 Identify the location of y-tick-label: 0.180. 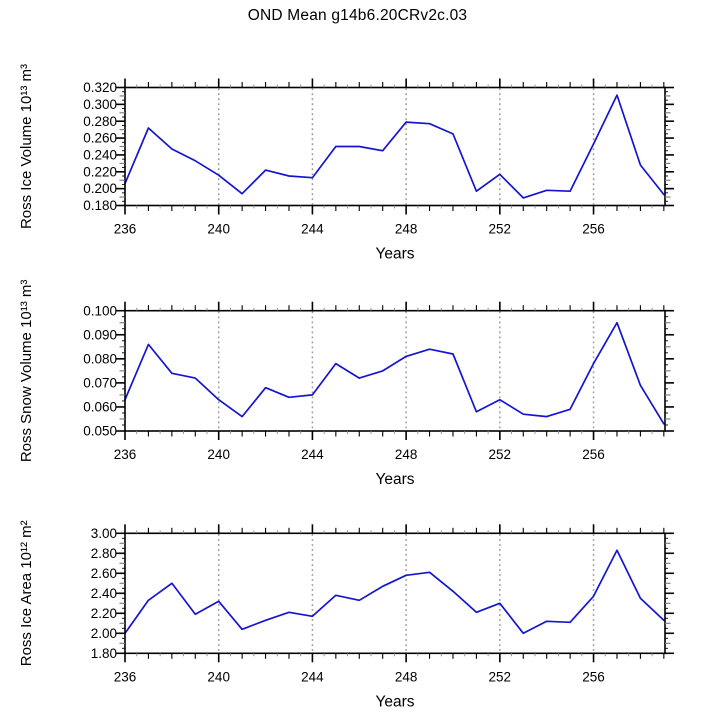
(100, 205).